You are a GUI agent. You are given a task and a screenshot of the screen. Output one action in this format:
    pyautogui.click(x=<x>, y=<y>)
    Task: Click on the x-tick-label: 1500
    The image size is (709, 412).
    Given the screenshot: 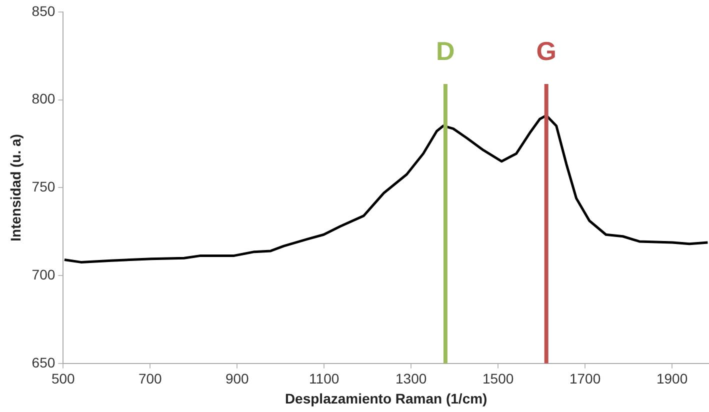 What is the action you would take?
    pyautogui.click(x=498, y=378)
    